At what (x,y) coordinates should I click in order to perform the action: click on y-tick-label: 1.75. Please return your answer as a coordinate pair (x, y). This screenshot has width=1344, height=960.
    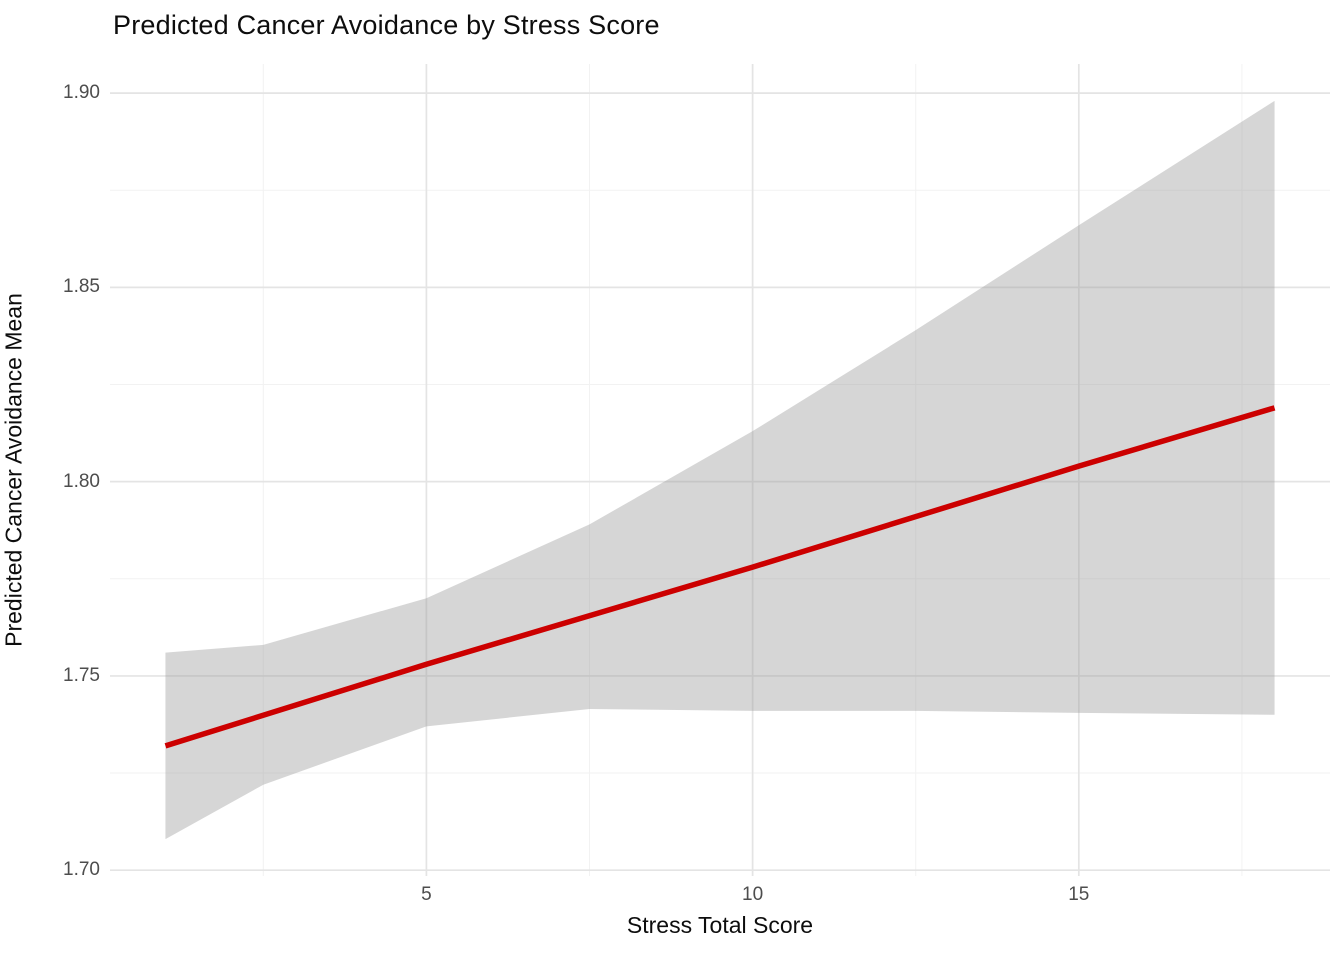
    Looking at the image, I should click on (81, 675).